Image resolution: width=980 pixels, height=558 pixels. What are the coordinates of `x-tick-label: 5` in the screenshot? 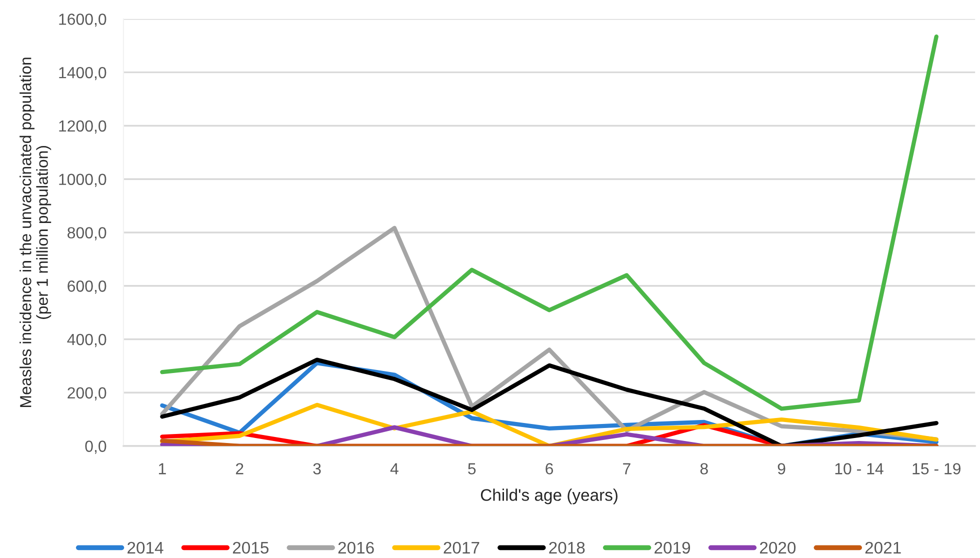 It's located at (472, 468).